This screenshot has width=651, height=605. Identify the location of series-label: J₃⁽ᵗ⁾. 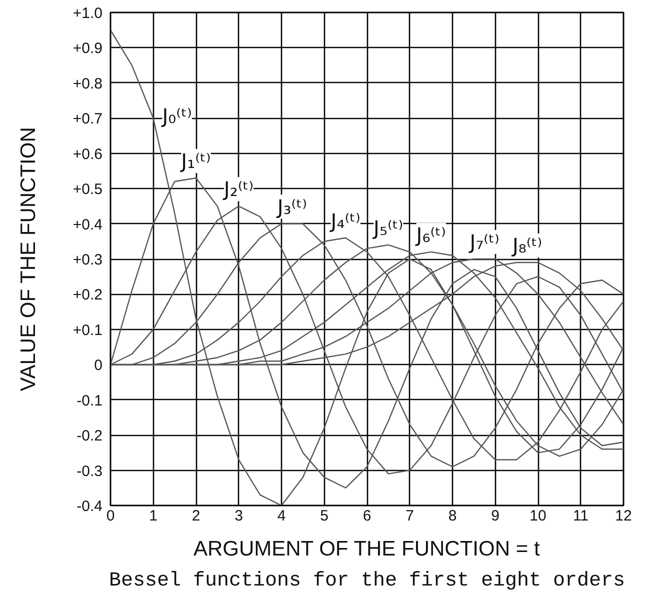
(291, 206).